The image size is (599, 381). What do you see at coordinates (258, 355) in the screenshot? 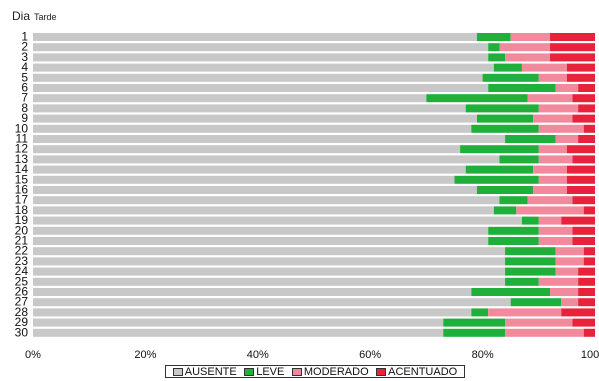
I see `x-tick-label-2: 40%` at bounding box center [258, 355].